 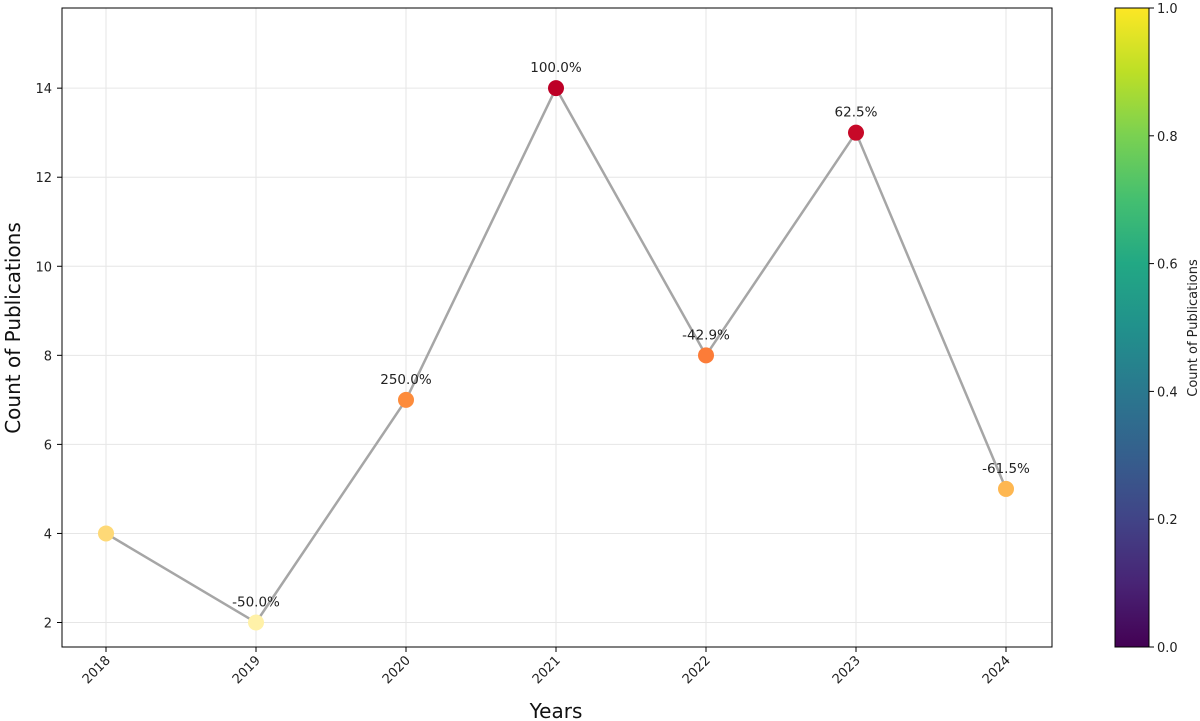 What do you see at coordinates (556, 68) in the screenshot?
I see `growth-label: 100.0%` at bounding box center [556, 68].